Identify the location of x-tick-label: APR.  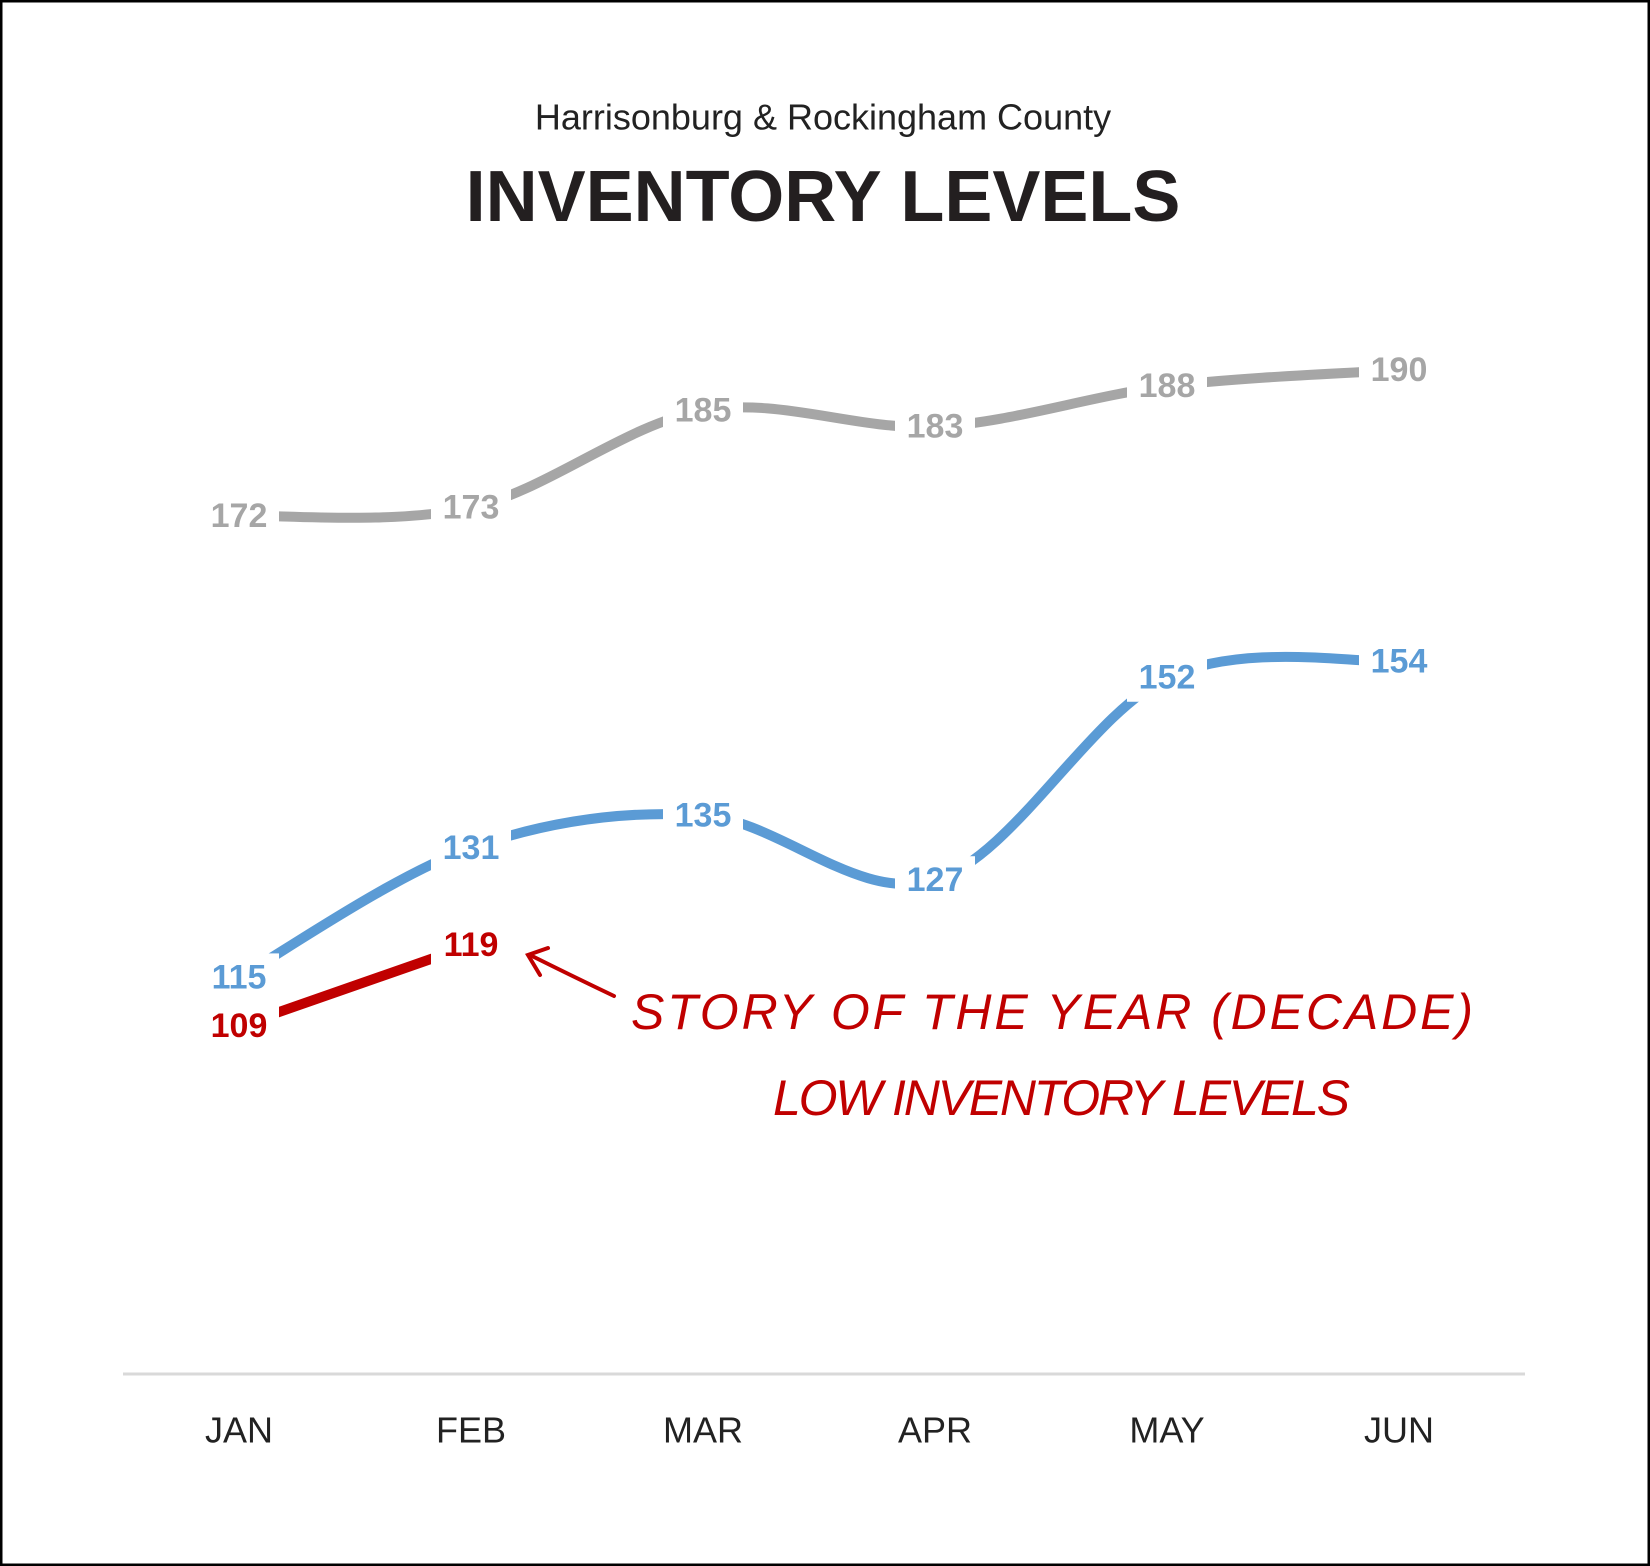
(935, 1430).